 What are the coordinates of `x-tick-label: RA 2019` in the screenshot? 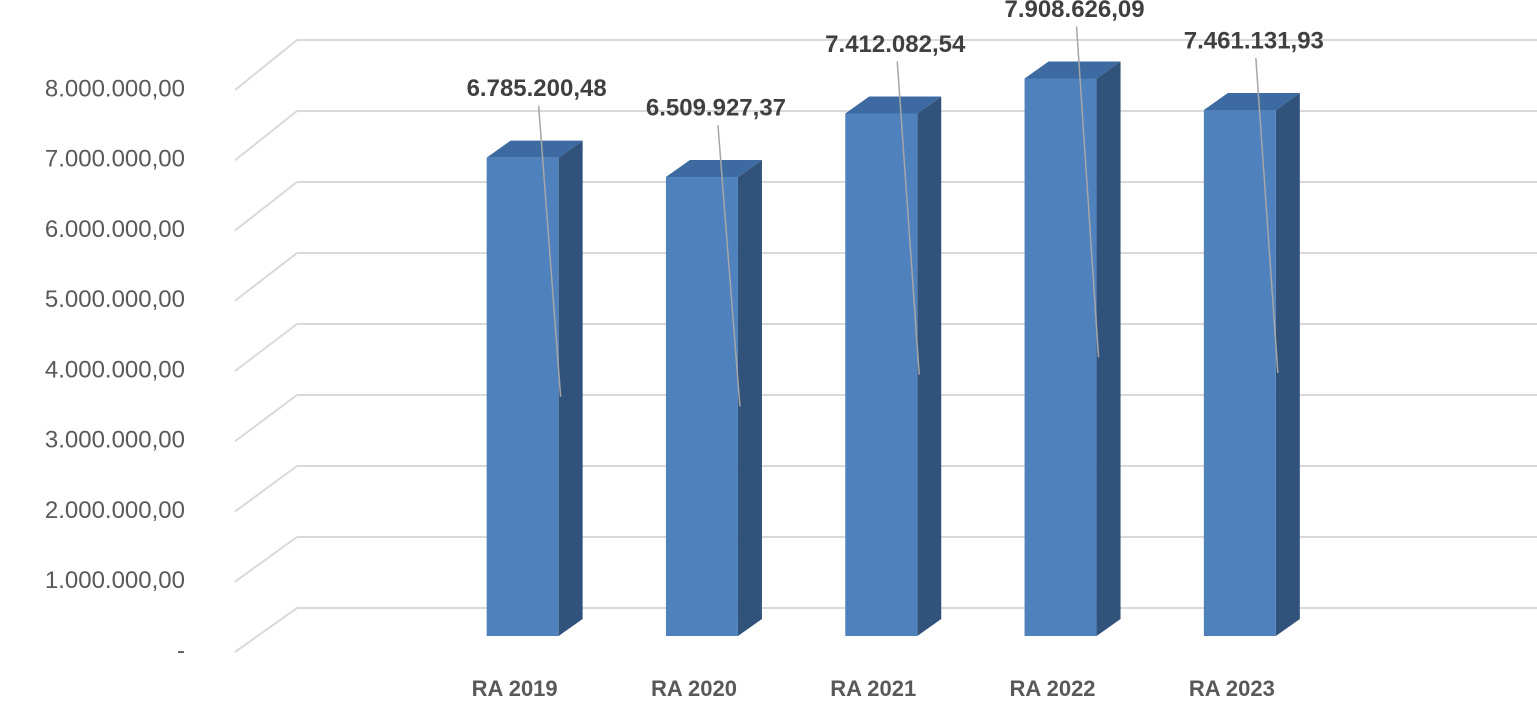 It's located at (515, 688).